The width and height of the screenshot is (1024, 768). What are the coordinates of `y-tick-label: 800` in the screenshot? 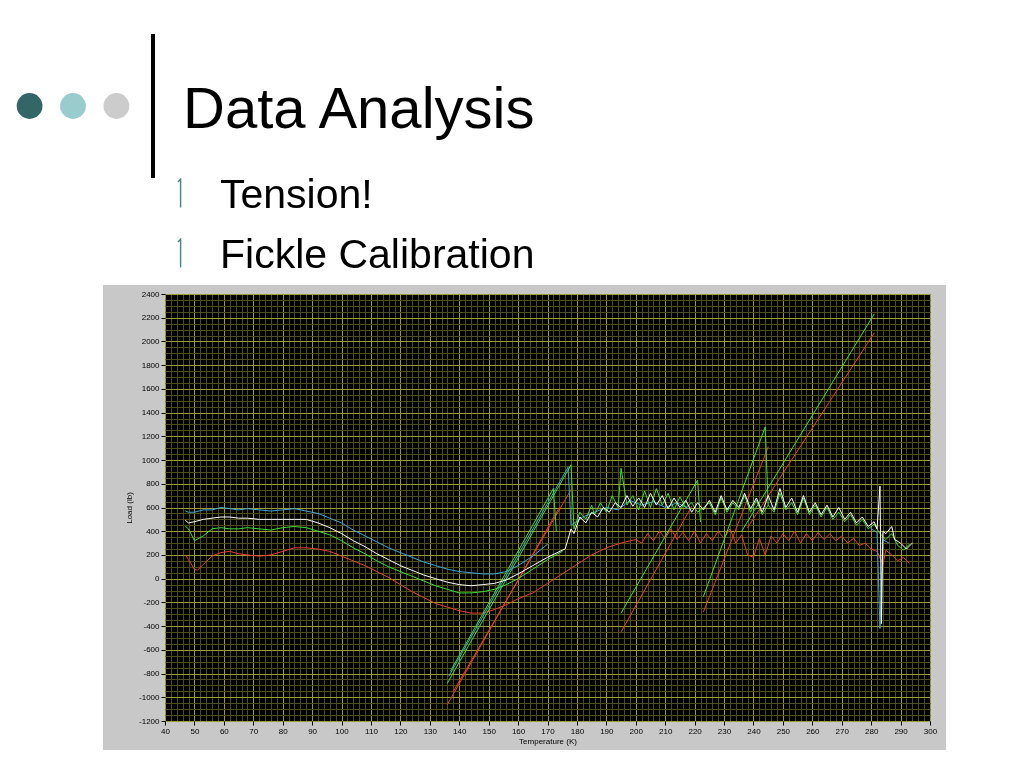 It's located at (153, 484).